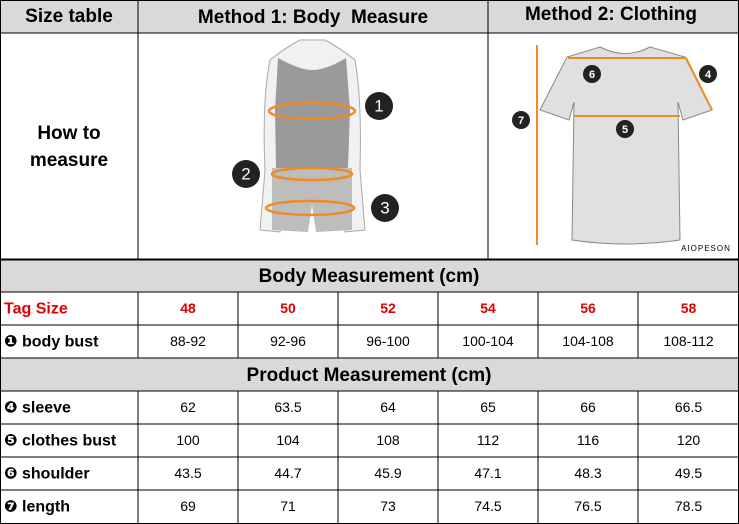  I want to click on header-cell: Method 1: Body Measure, so click(313, 17).